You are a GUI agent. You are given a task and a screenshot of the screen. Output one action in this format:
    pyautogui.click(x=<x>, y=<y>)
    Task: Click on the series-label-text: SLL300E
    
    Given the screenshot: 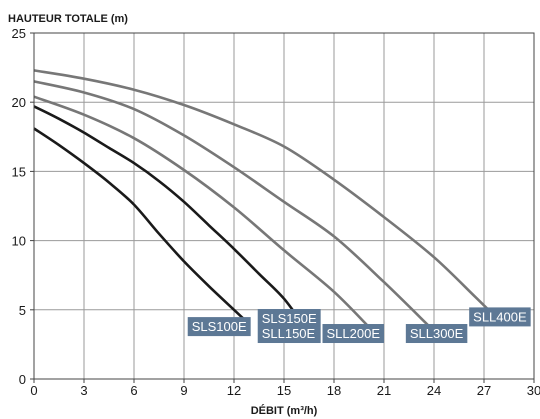 What is the action you would take?
    pyautogui.click(x=437, y=333)
    